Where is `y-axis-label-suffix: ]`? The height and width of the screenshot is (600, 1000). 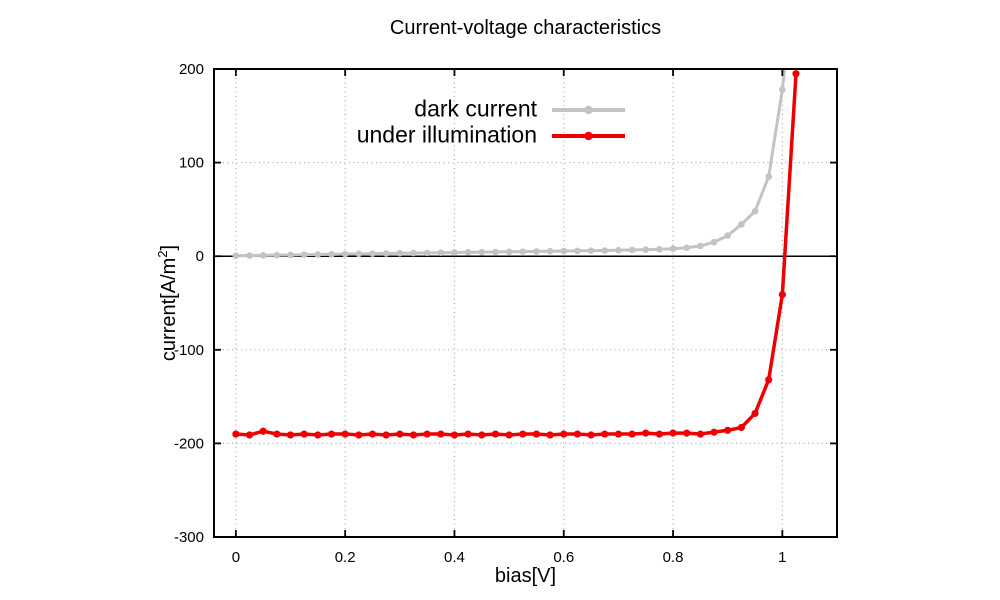
y-axis-label-suffix: ] is located at coordinates (168, 247).